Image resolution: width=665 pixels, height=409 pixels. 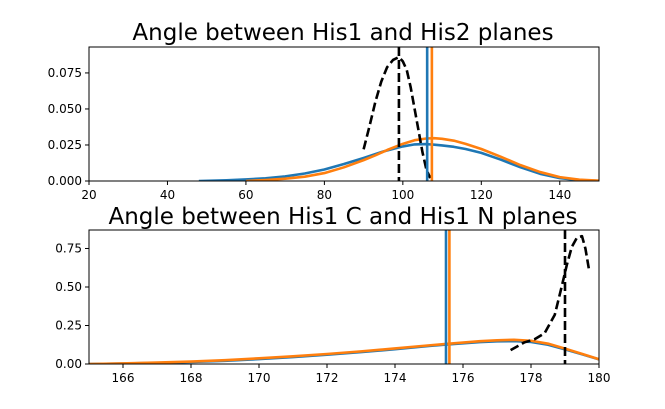 I want to click on x-tick-label: 172, so click(x=327, y=378).